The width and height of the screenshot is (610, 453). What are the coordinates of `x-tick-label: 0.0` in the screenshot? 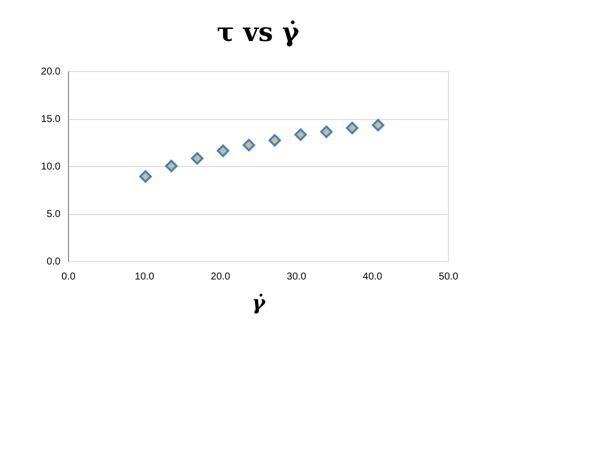 It's located at (69, 277).